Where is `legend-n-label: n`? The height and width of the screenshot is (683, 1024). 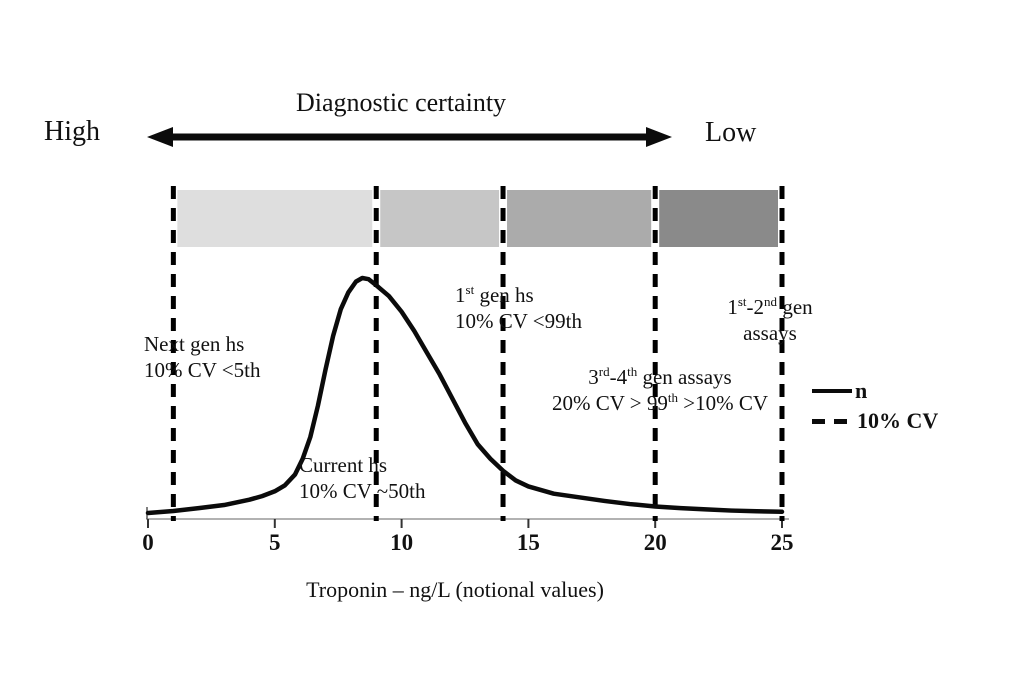 legend-n-label: n is located at coordinates (861, 390).